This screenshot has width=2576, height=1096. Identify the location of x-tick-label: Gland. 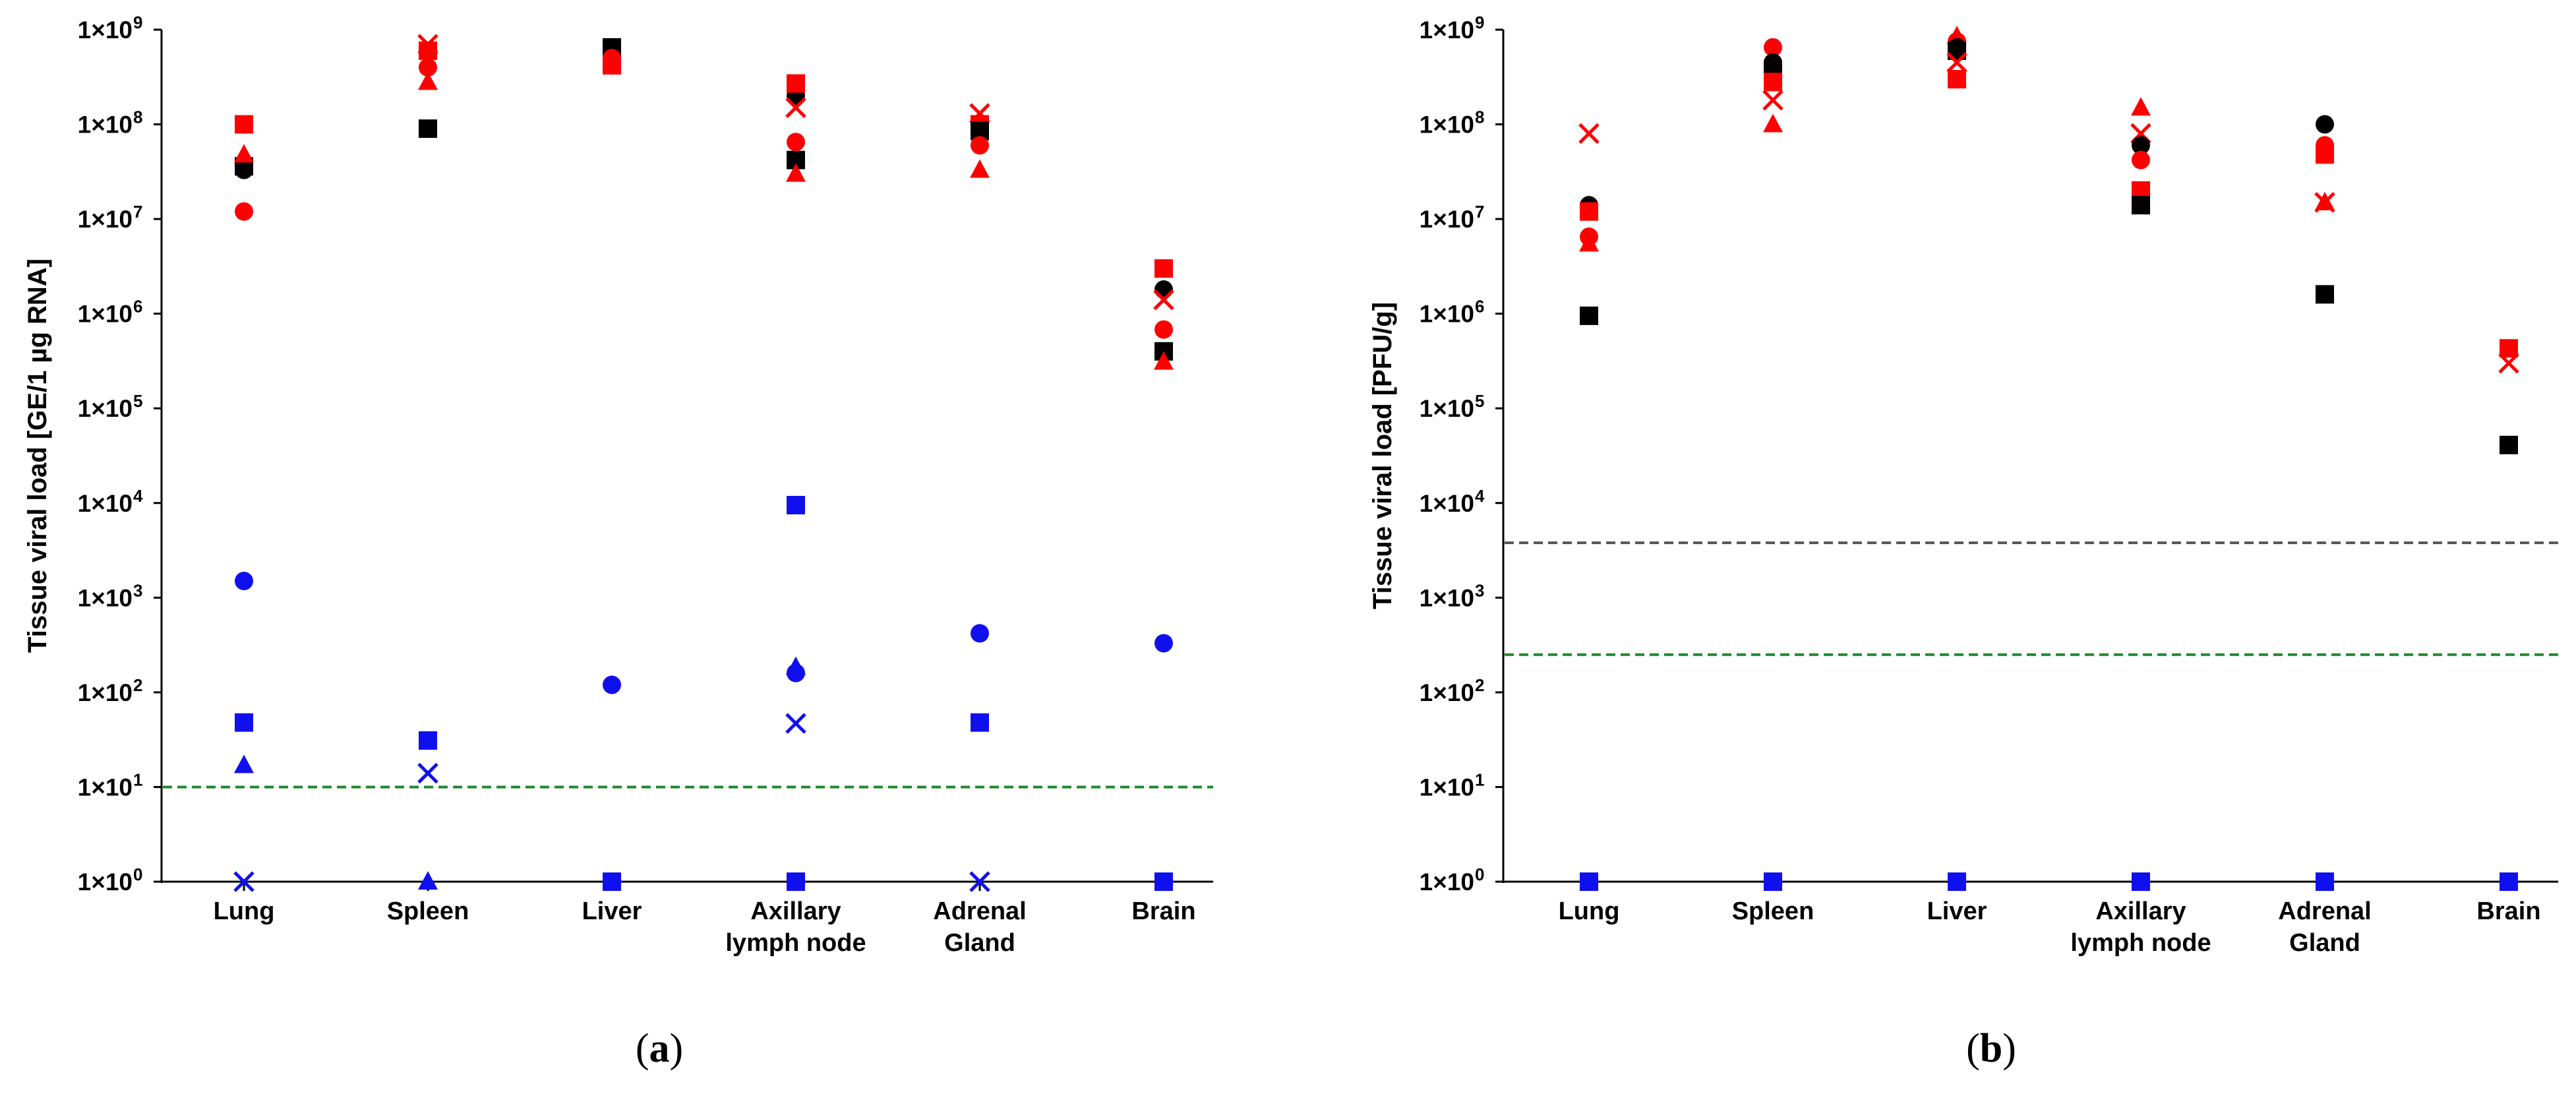
(2324, 943).